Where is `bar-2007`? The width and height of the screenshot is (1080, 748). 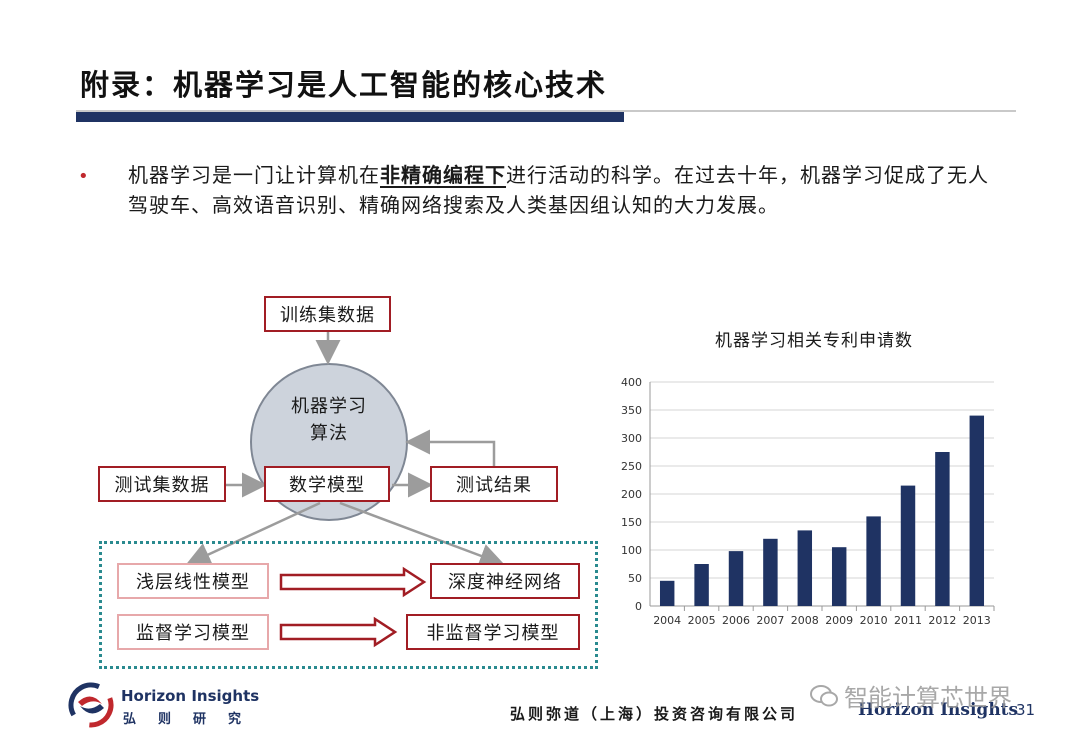
bar-2007 is located at coordinates (770, 572).